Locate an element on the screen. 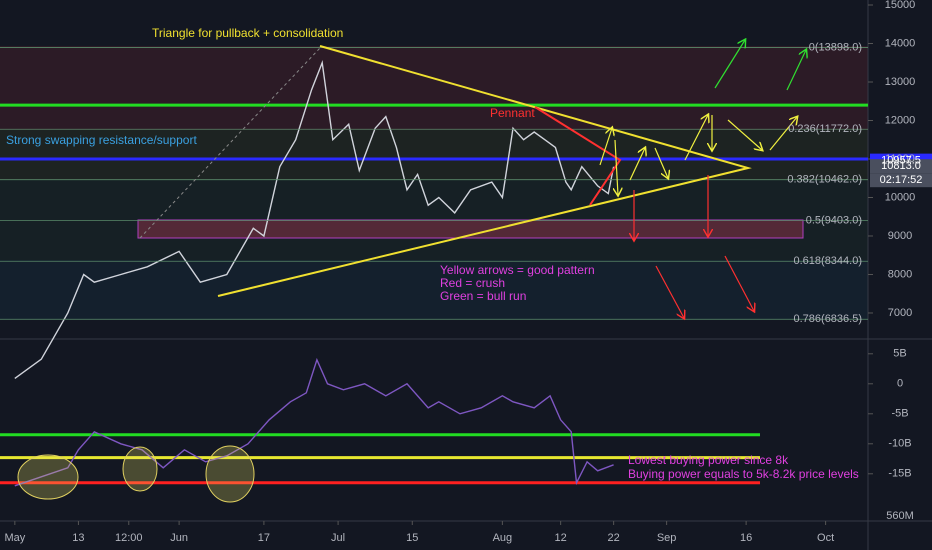  fib-label: 0.382(10462.0) is located at coordinates (824, 180).